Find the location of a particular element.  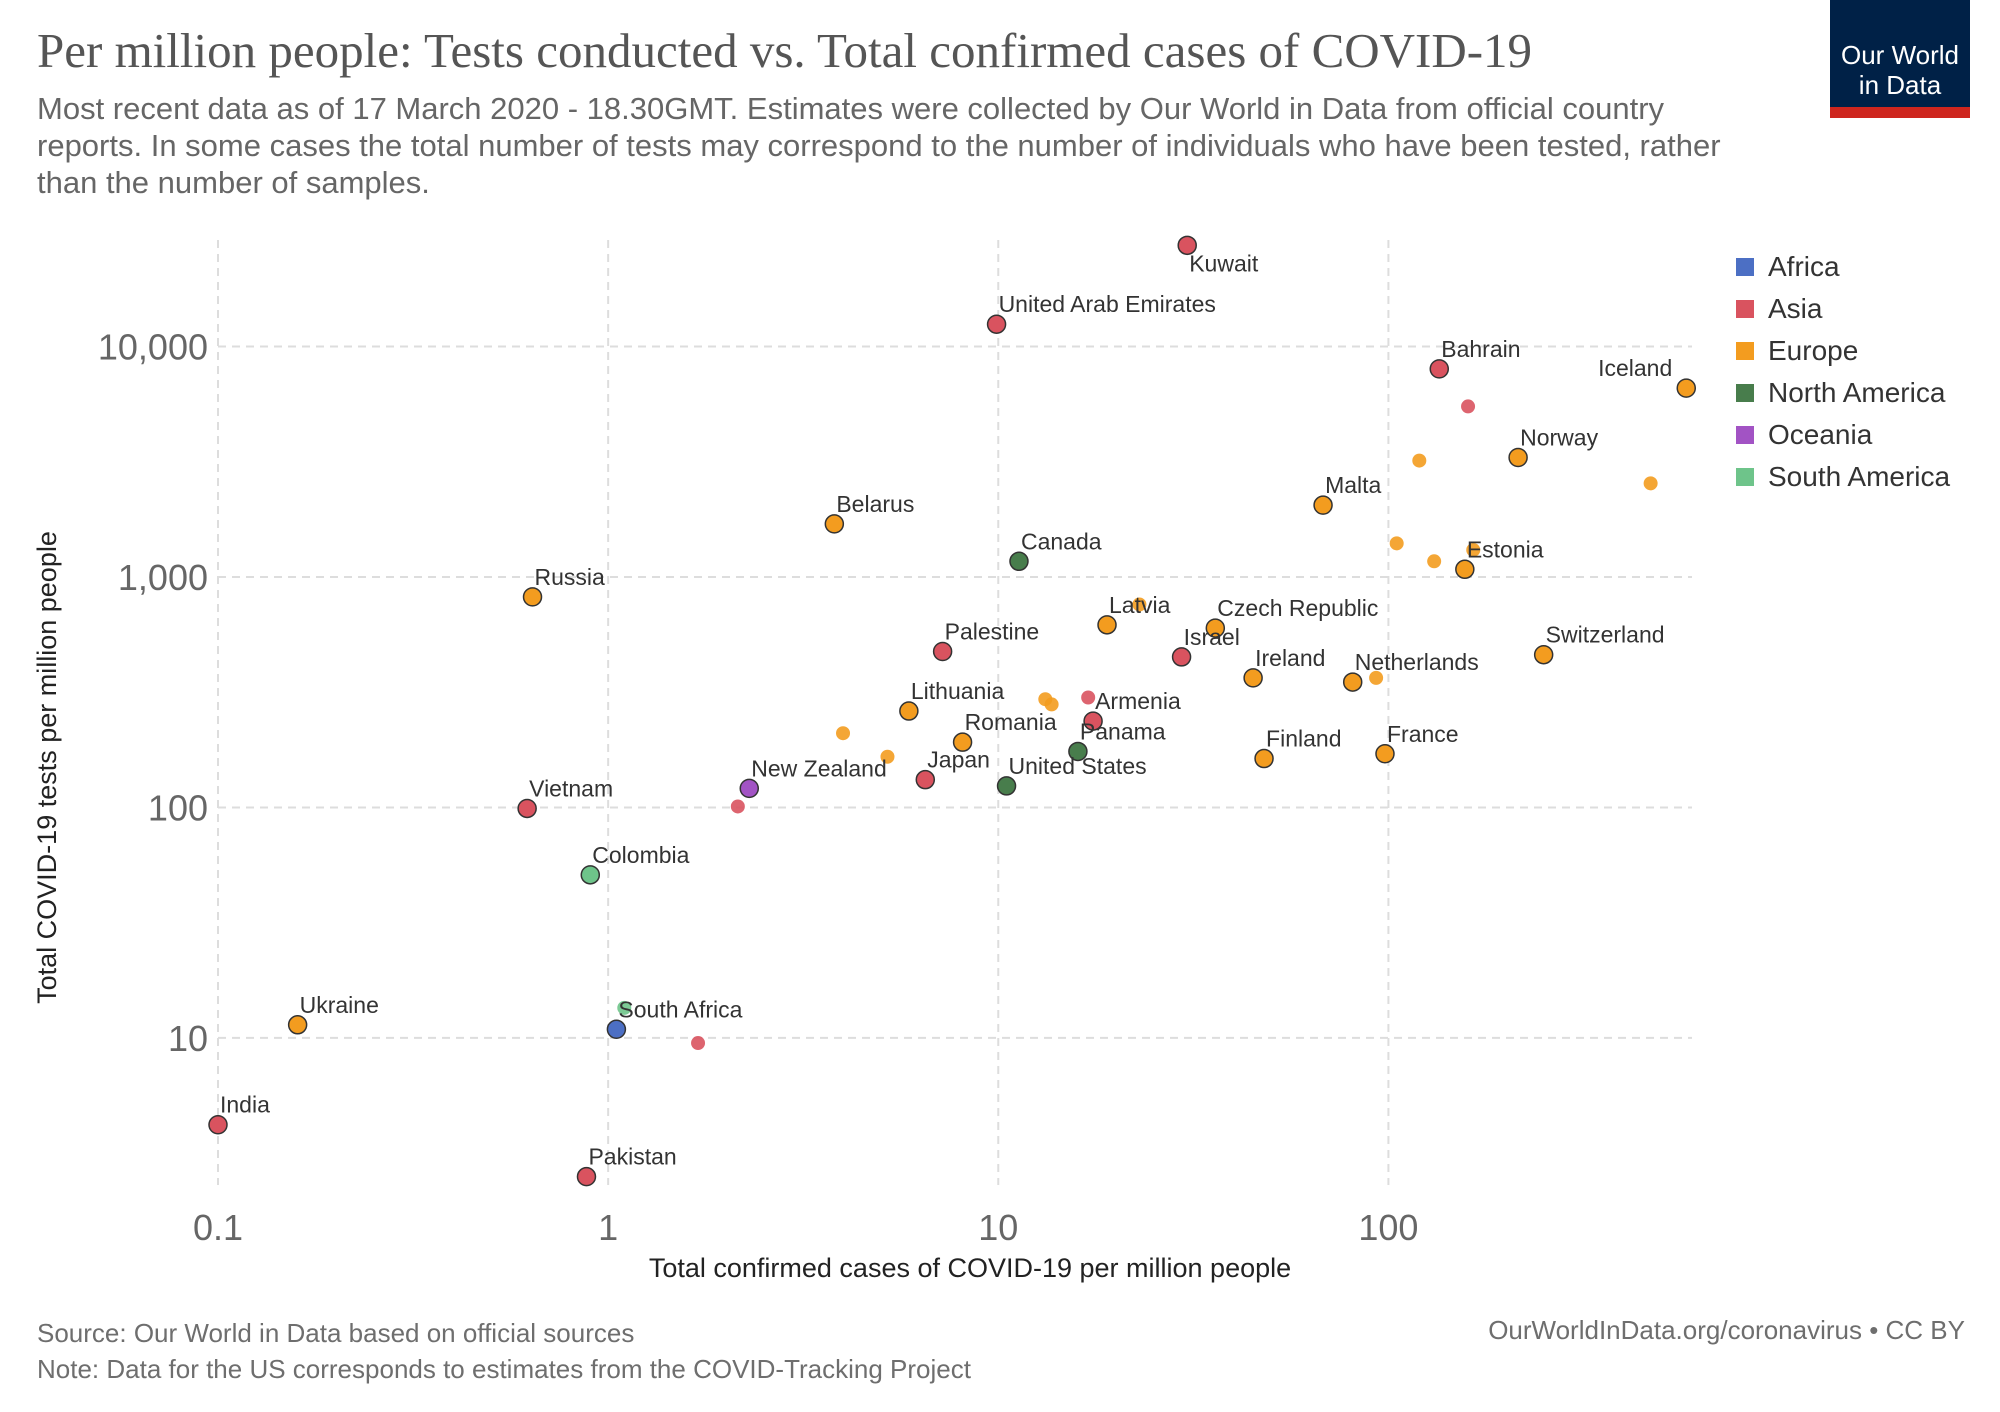

data-point-new-zealand is located at coordinates (749, 788).